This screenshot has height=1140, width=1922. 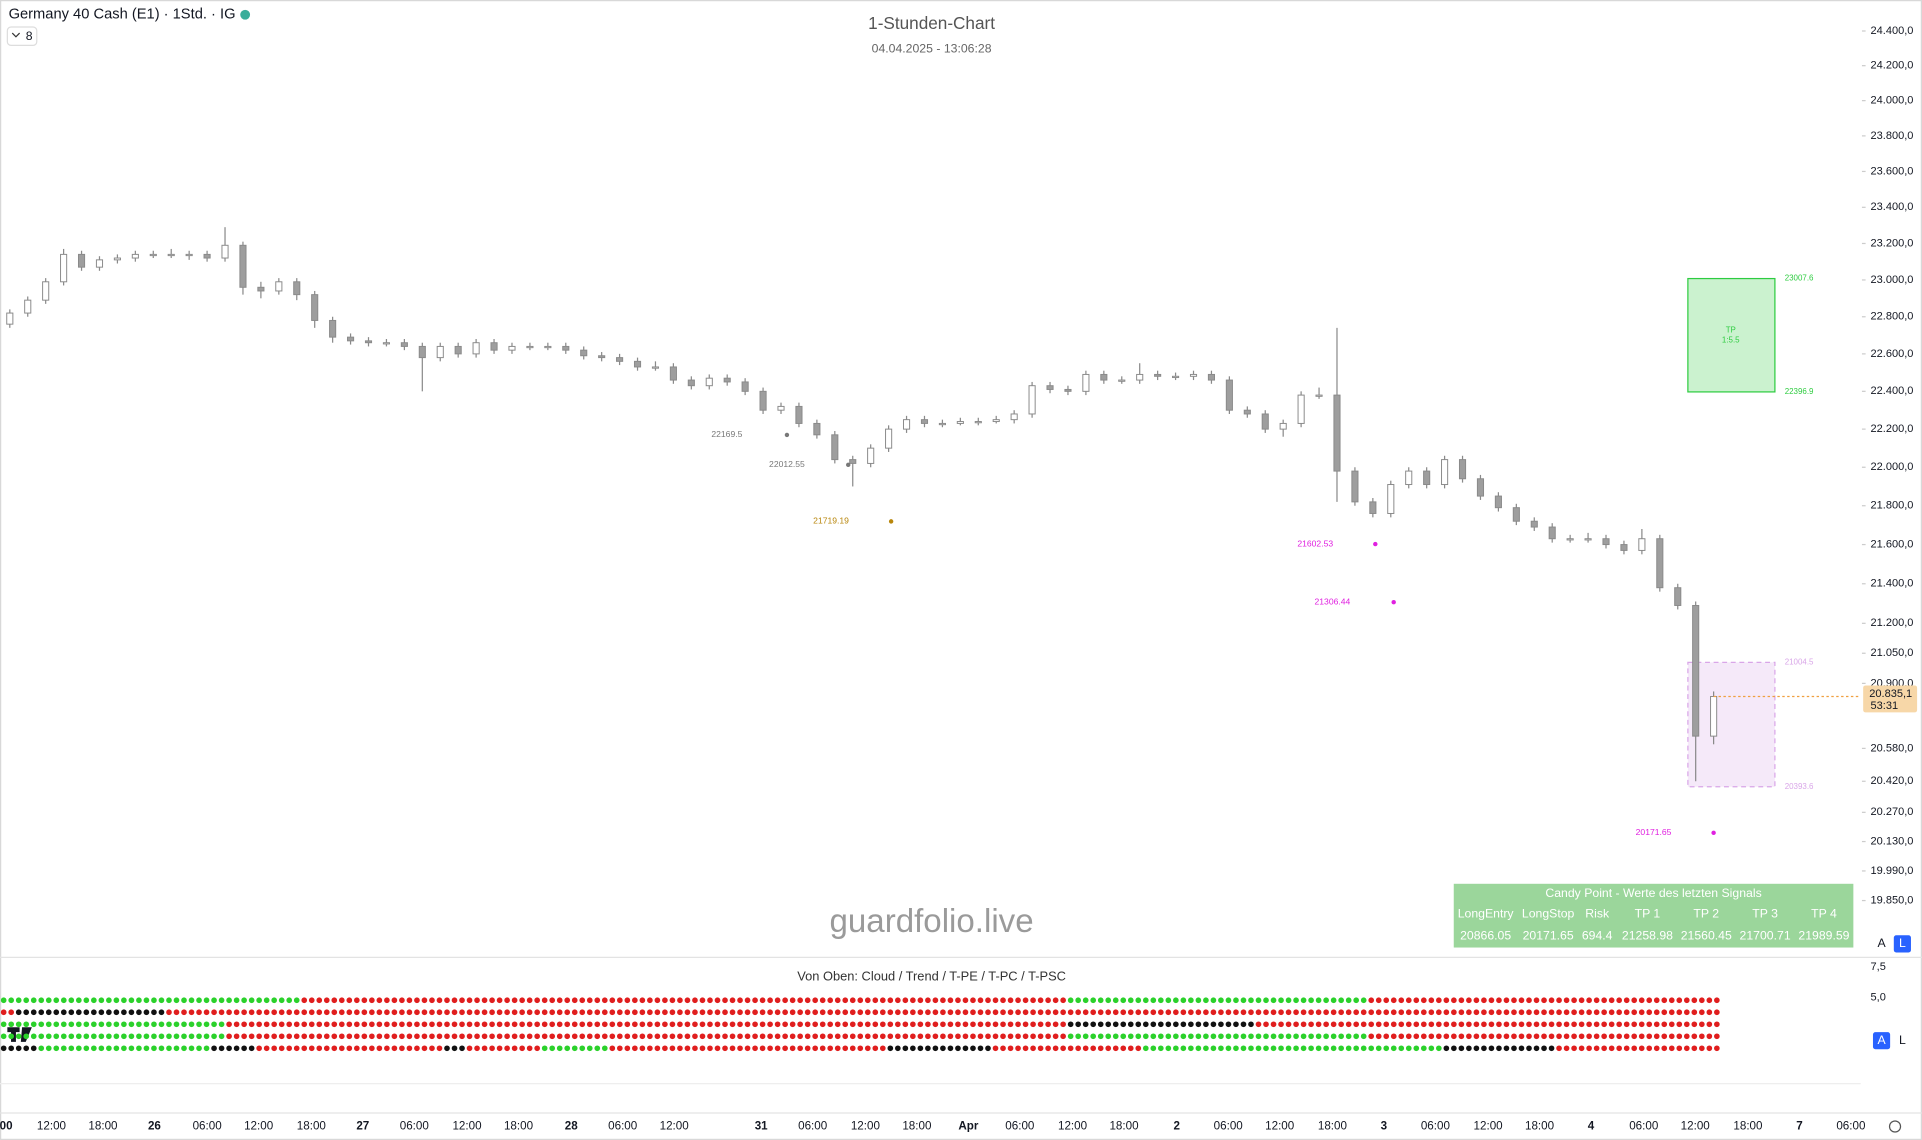 I want to click on signal-table-header: LongStop, so click(x=1548, y=914).